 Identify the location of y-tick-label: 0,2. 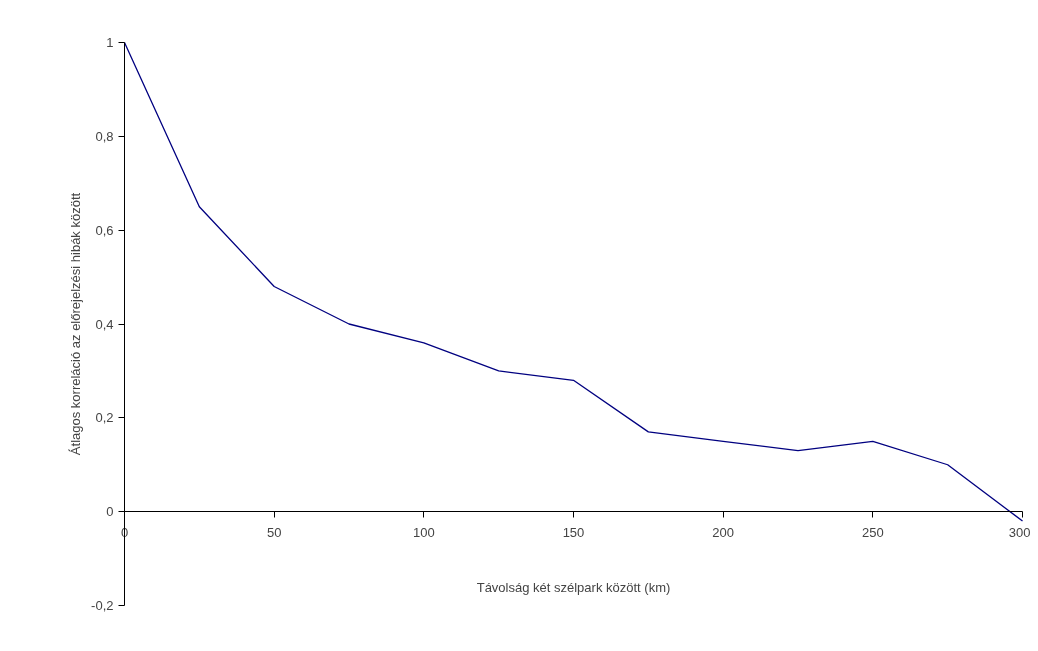
(104, 418).